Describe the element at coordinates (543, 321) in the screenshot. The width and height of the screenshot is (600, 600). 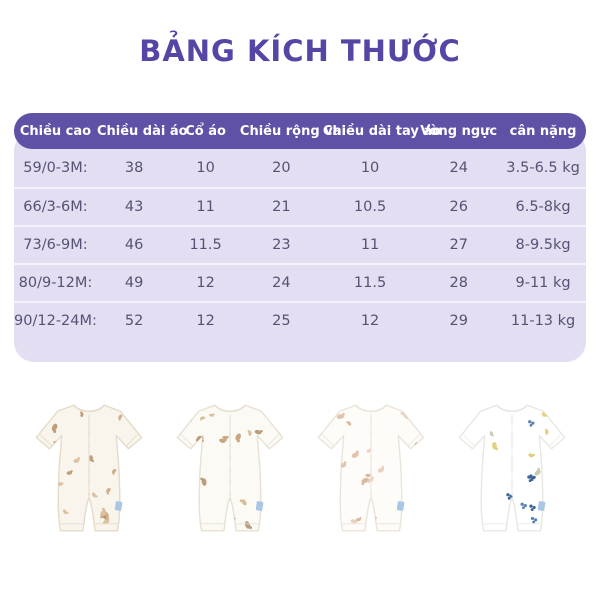
I see `value-cell: 11-13 kg` at that location.